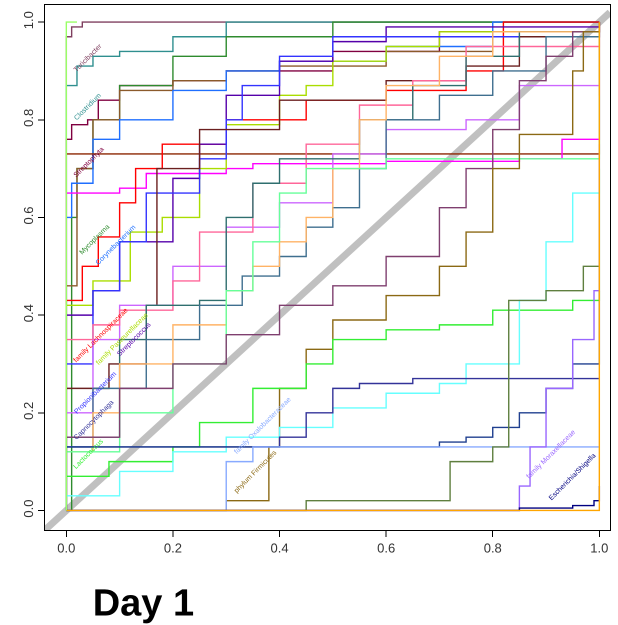  I want to click on x-tick-label: 0.4, so click(279, 548).